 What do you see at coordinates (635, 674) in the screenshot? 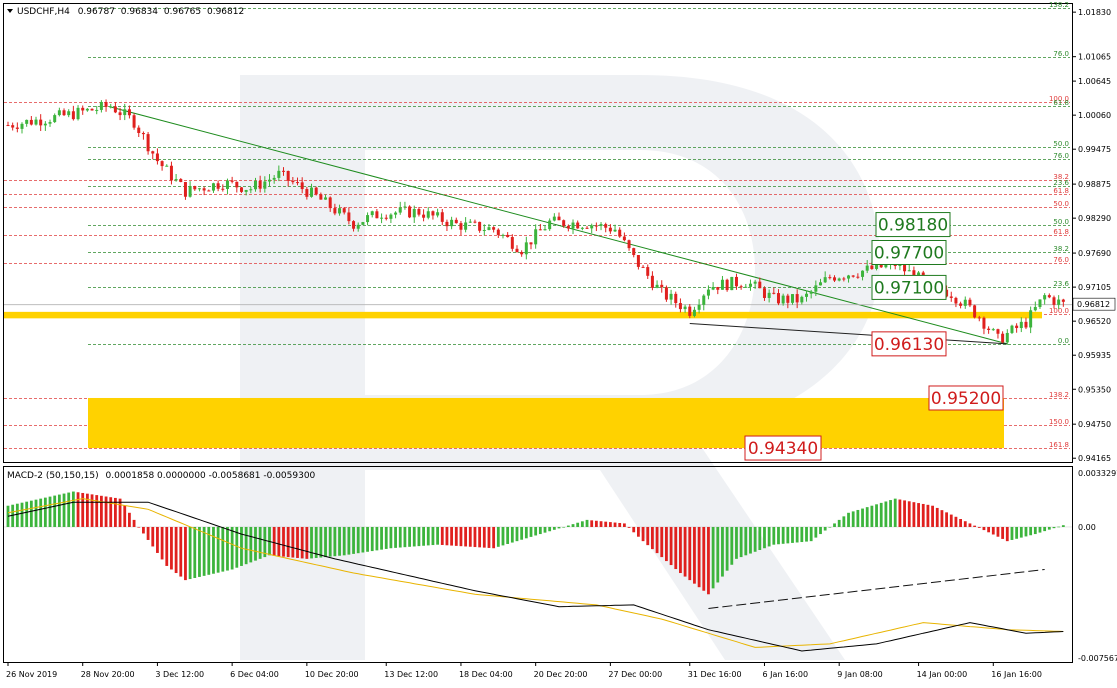
I see `time-tick-label: 27 Dec 00:00` at bounding box center [635, 674].